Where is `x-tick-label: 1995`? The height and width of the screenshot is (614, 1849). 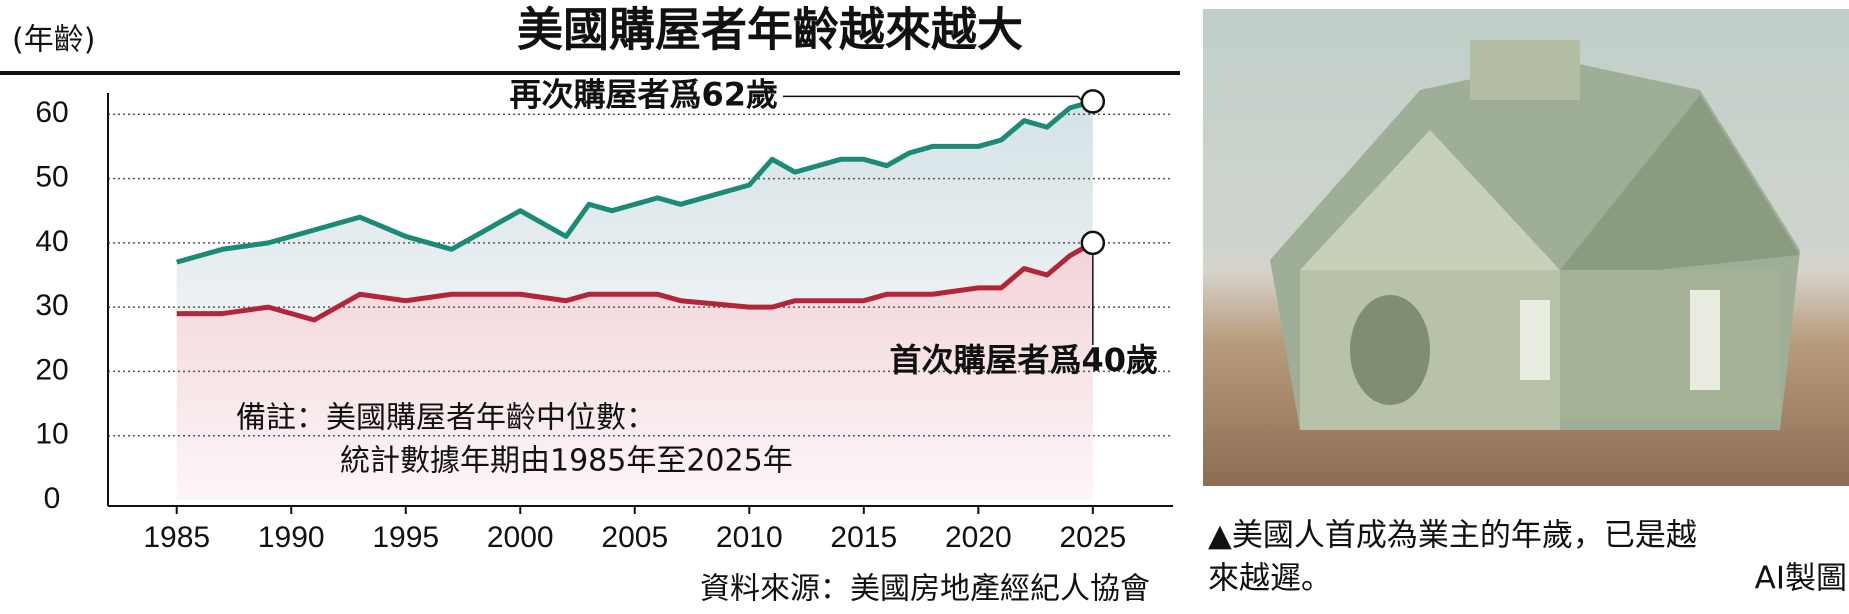 x-tick-label: 1995 is located at coordinates (405, 537).